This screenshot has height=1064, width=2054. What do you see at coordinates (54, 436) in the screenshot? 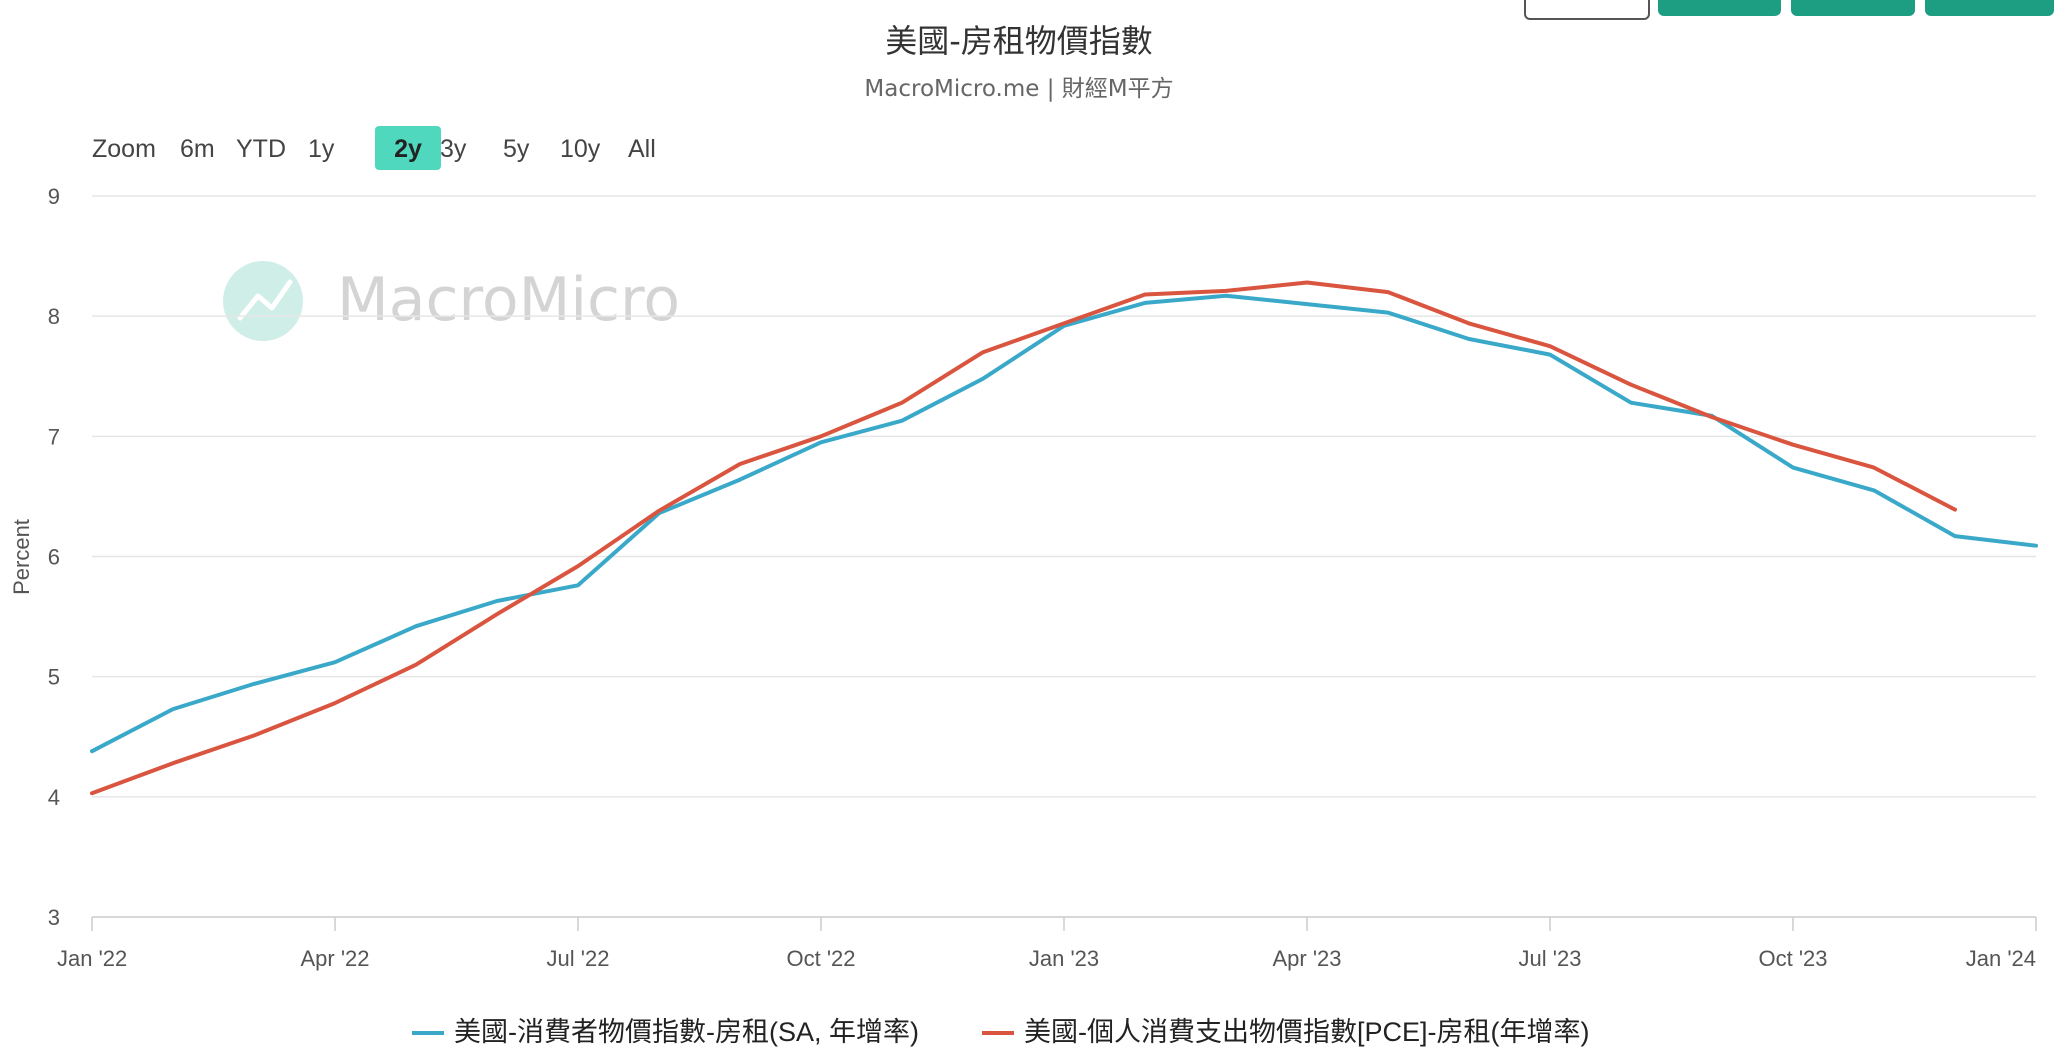
I see `y-tick-label: 7` at bounding box center [54, 436].